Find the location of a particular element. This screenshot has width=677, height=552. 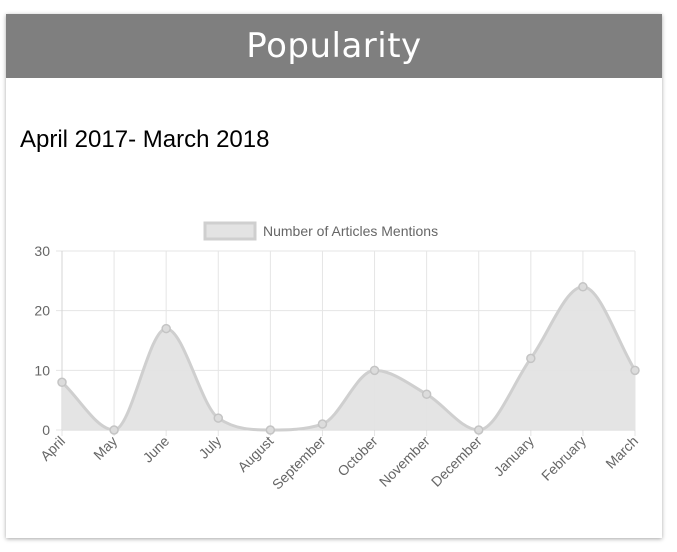

y-tick-label: 10 is located at coordinates (42, 370).